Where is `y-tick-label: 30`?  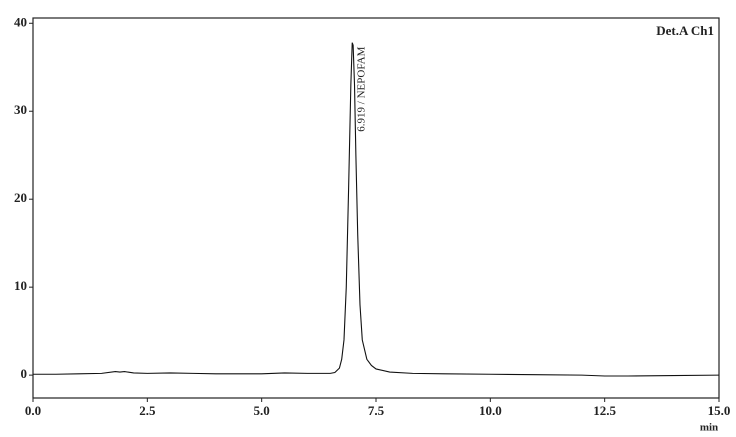 y-tick-label: 30 is located at coordinates (20, 109).